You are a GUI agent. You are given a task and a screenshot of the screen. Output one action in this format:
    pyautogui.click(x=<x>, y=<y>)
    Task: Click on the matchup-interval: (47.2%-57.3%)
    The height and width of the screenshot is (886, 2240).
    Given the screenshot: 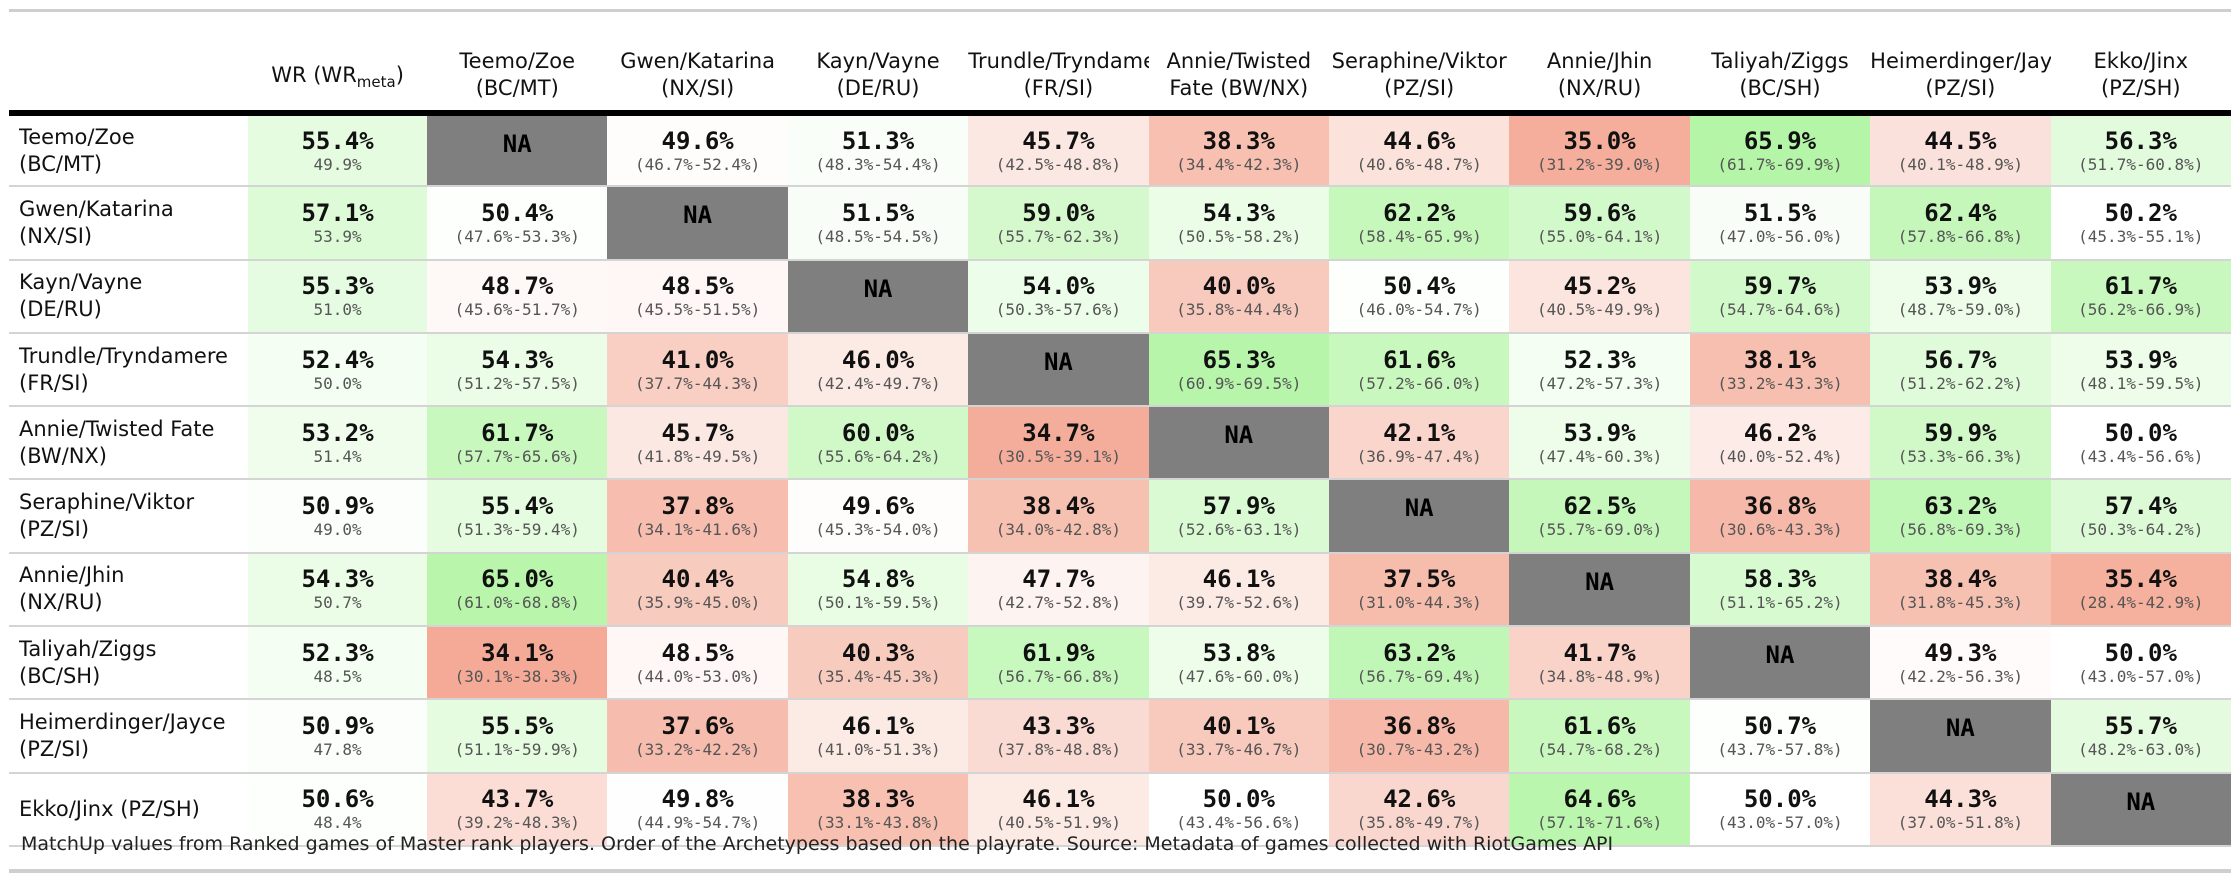 What is the action you would take?
    pyautogui.click(x=1599, y=383)
    